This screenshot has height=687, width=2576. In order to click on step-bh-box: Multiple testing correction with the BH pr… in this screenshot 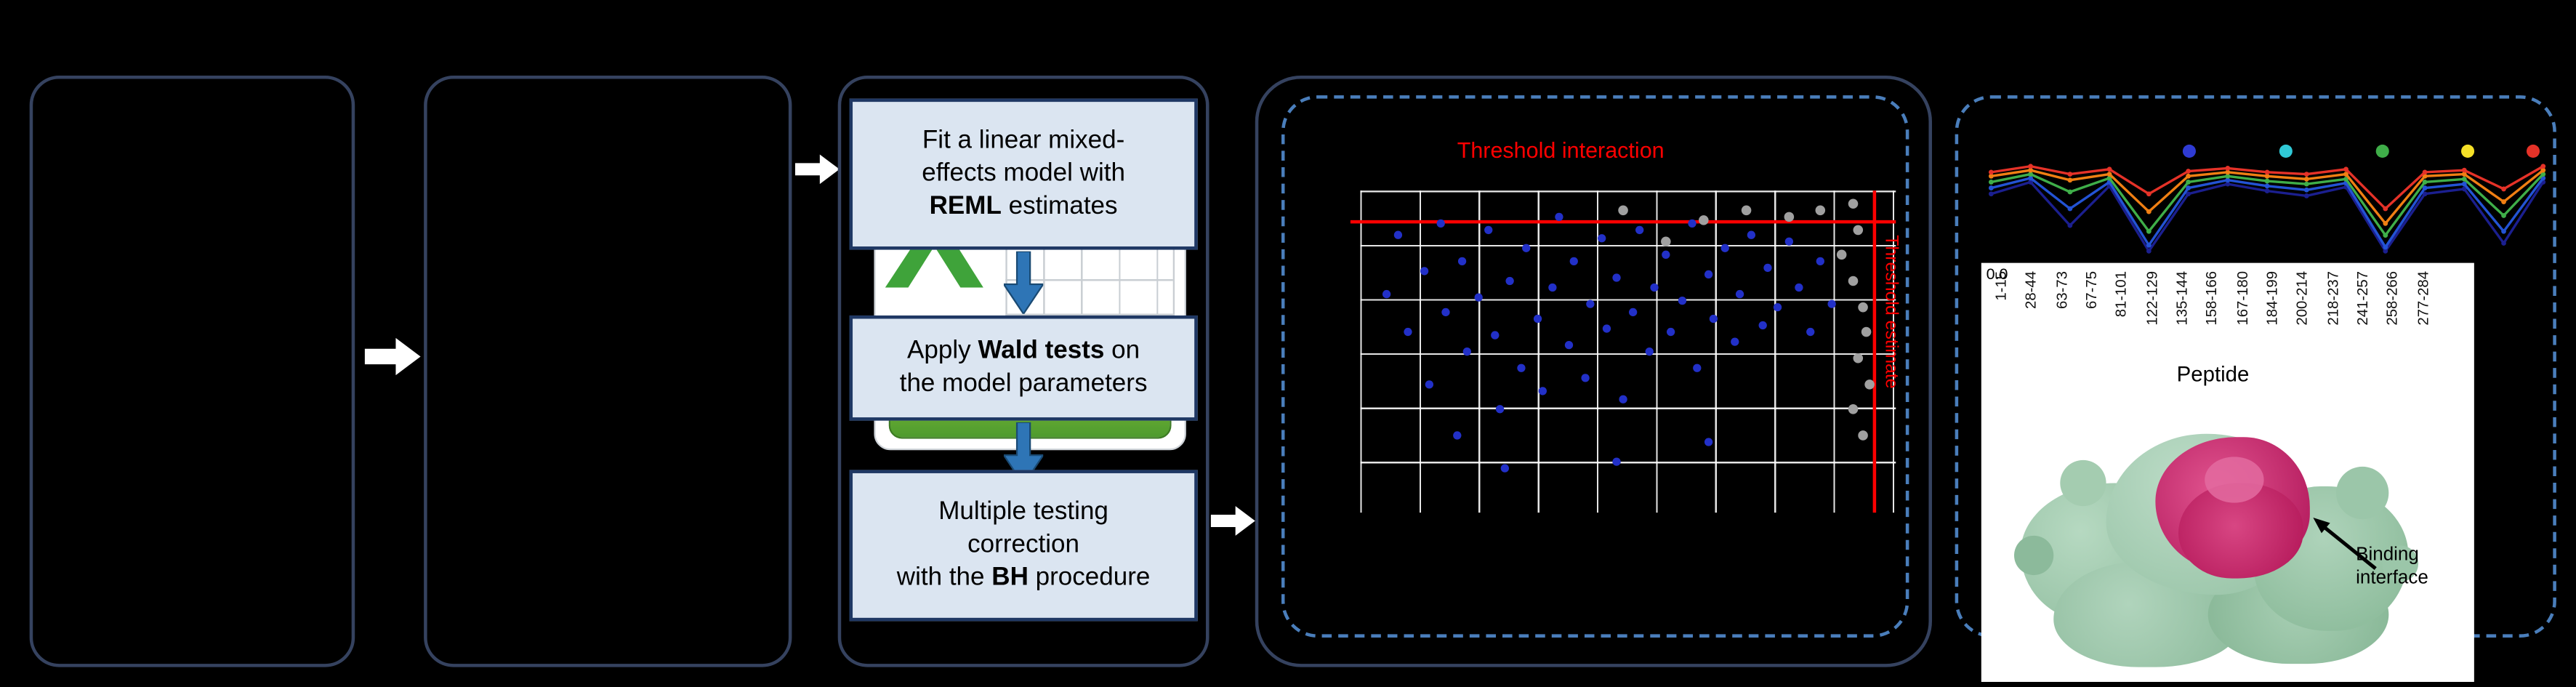, I will do `click(1023, 546)`.